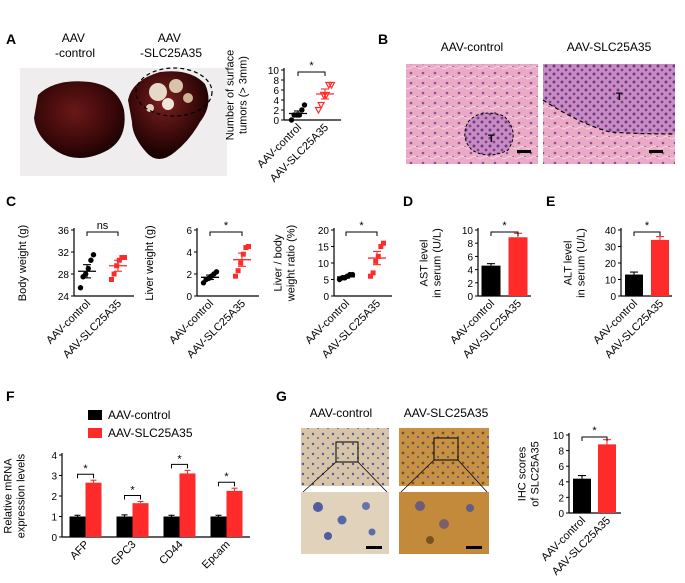  I want to click on chart-c3-y-tick-label: 5, so click(326, 281).